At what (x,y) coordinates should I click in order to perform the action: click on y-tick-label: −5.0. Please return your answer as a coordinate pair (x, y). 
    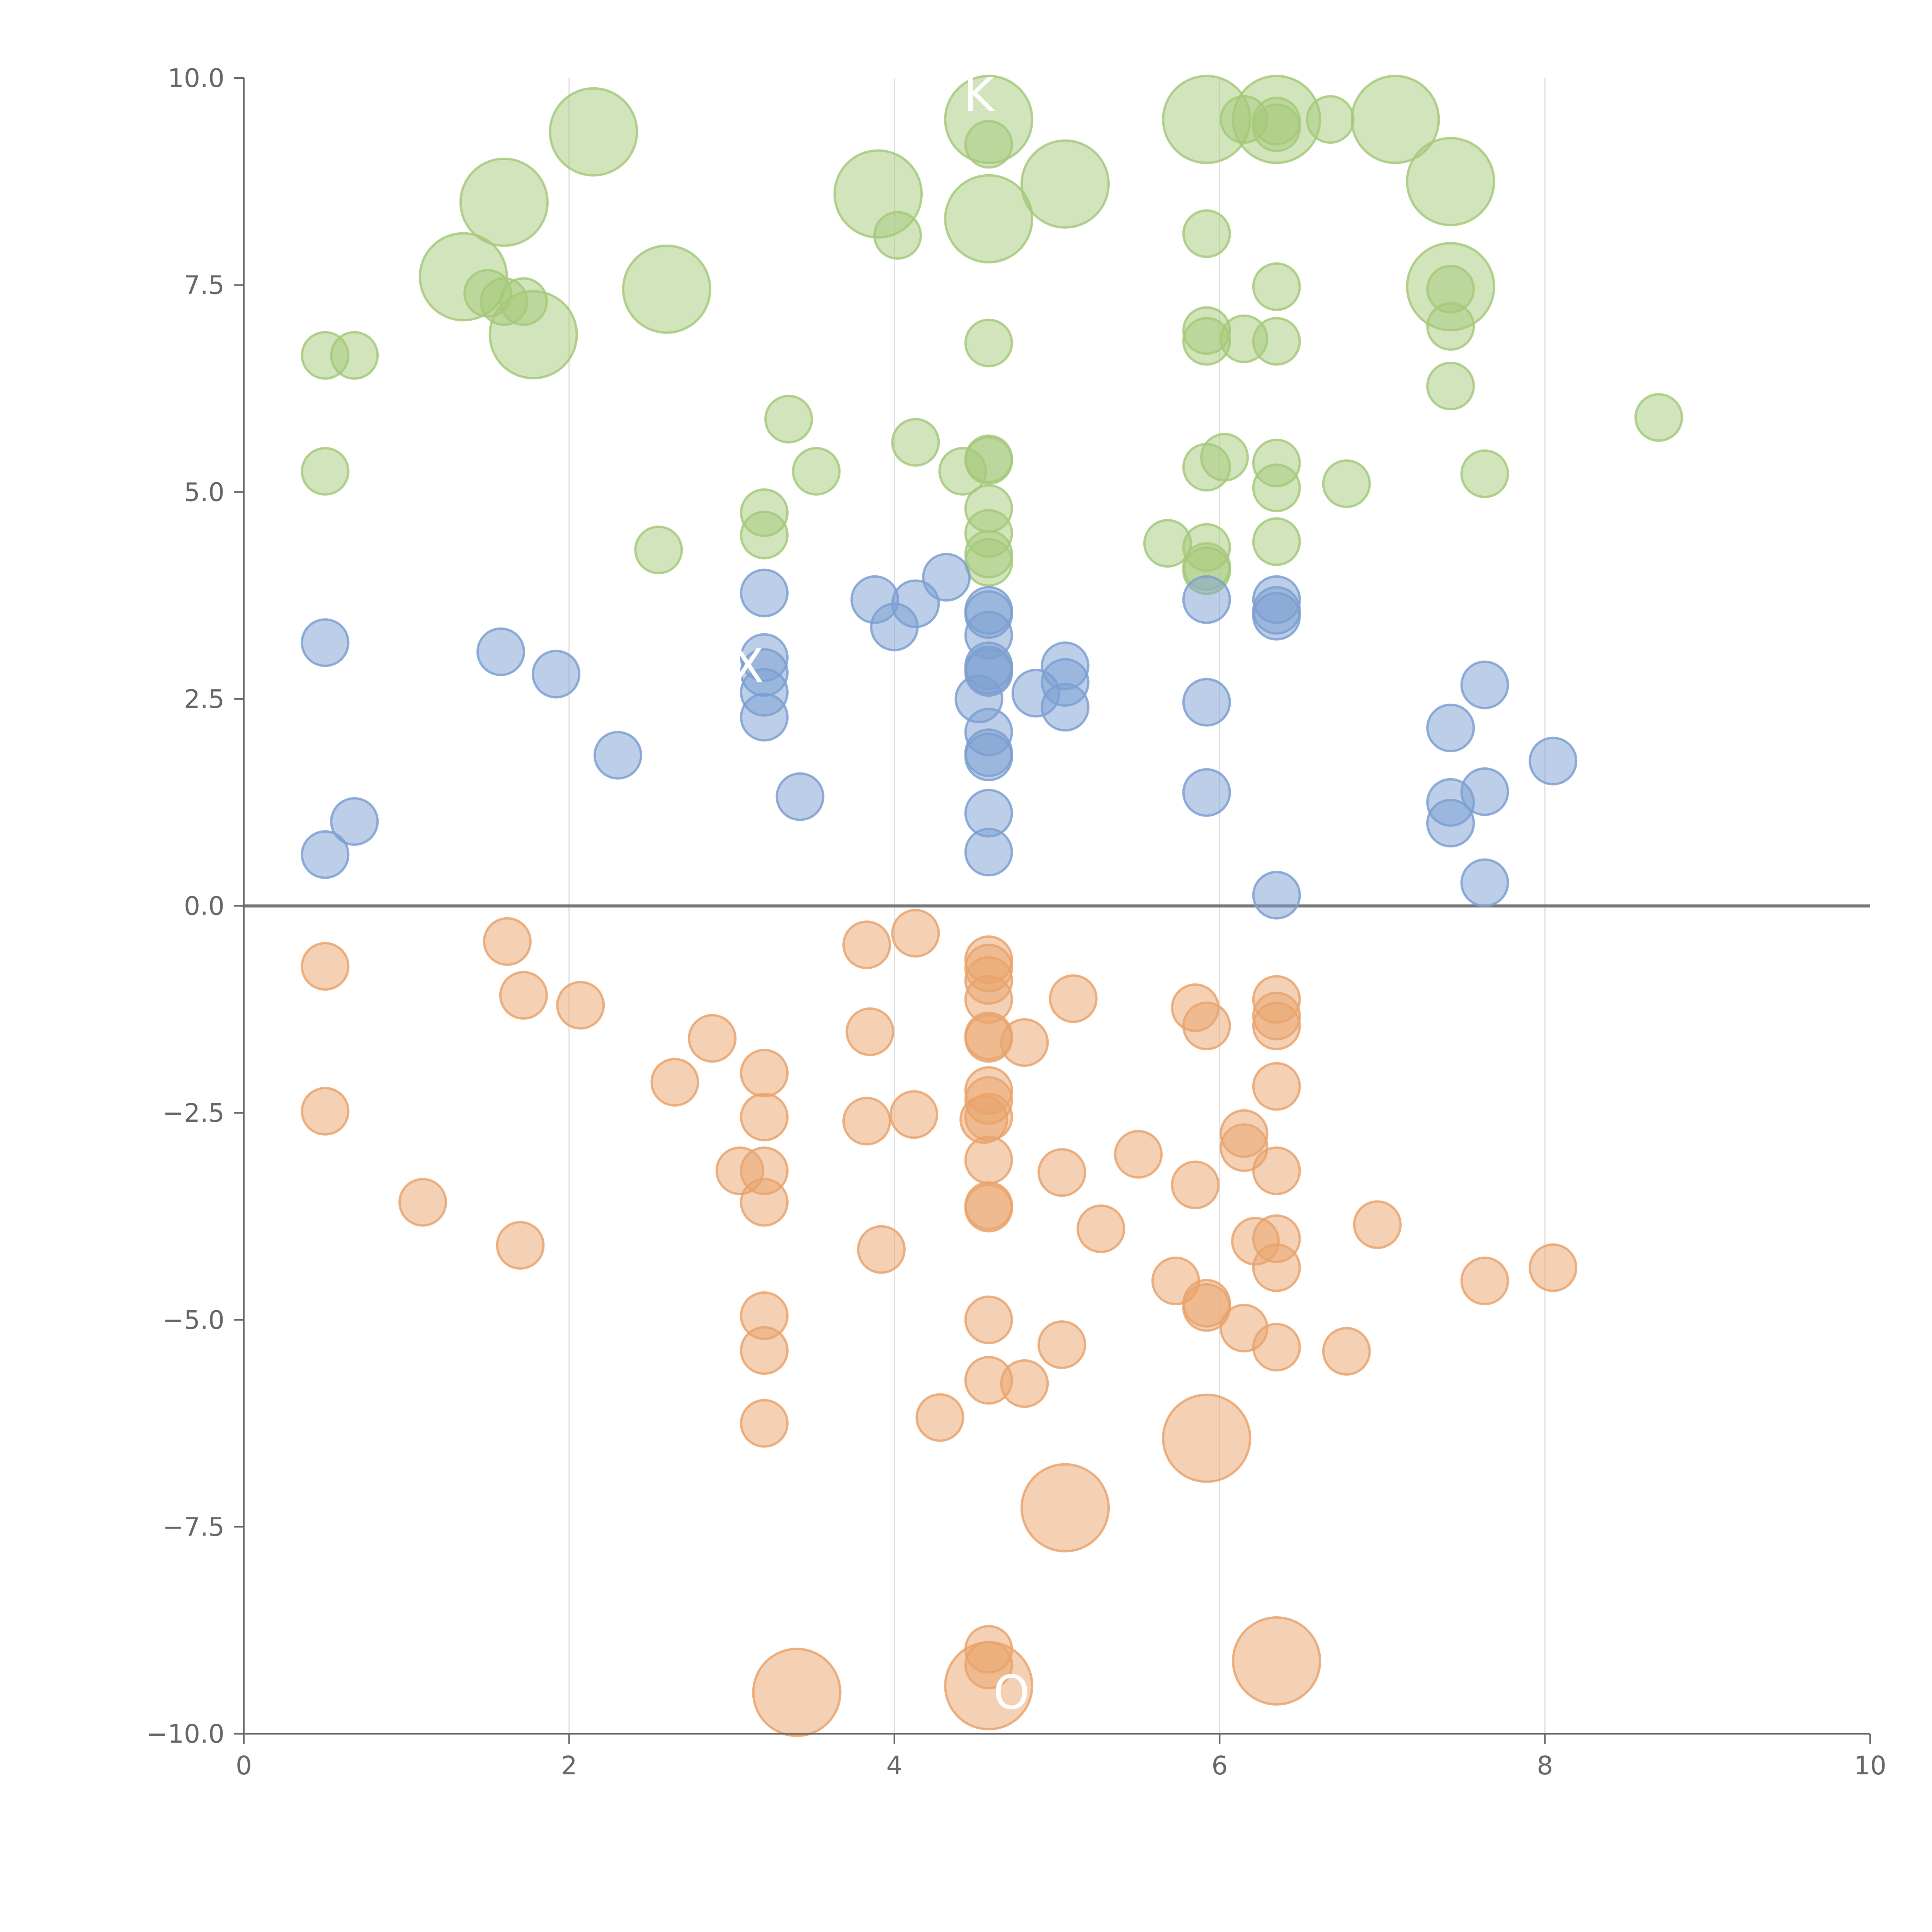
    Looking at the image, I should click on (193, 1320).